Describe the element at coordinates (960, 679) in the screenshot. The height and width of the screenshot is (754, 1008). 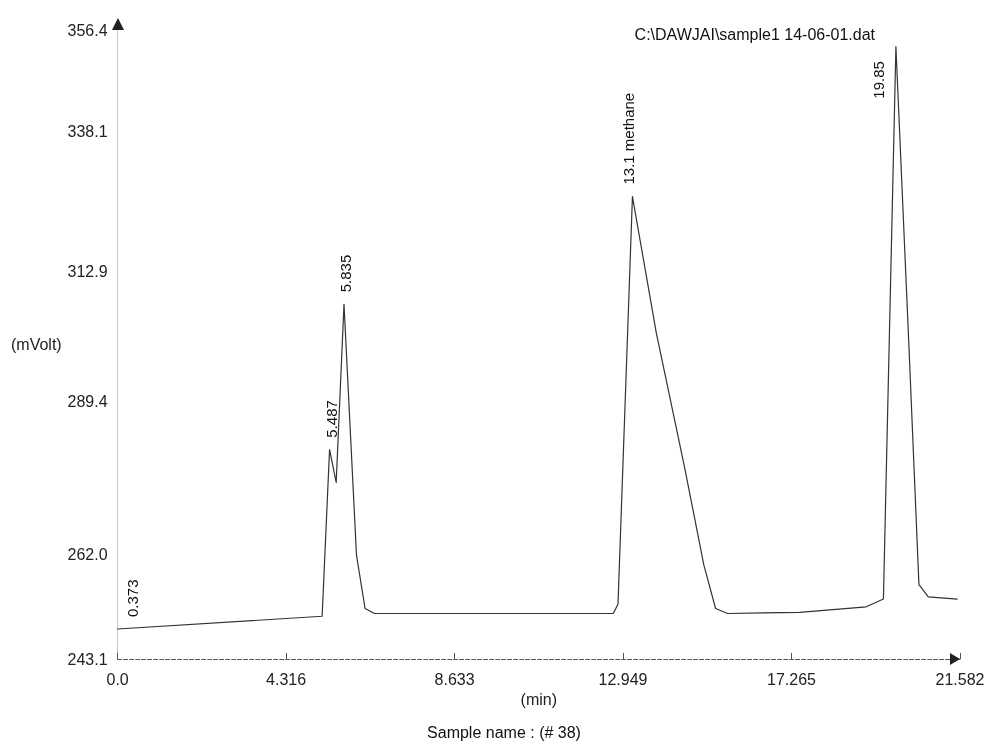
I see `x-tick-label: 21.582` at that location.